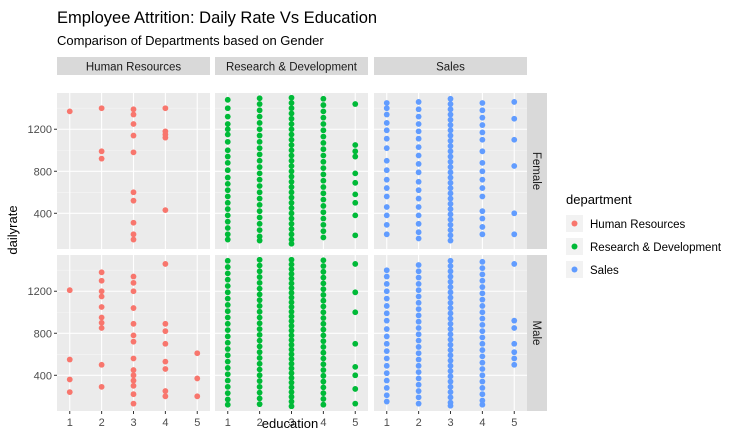 The image size is (746, 443). What do you see at coordinates (656, 248) in the screenshot?
I see `legend-label: Research & Development` at bounding box center [656, 248].